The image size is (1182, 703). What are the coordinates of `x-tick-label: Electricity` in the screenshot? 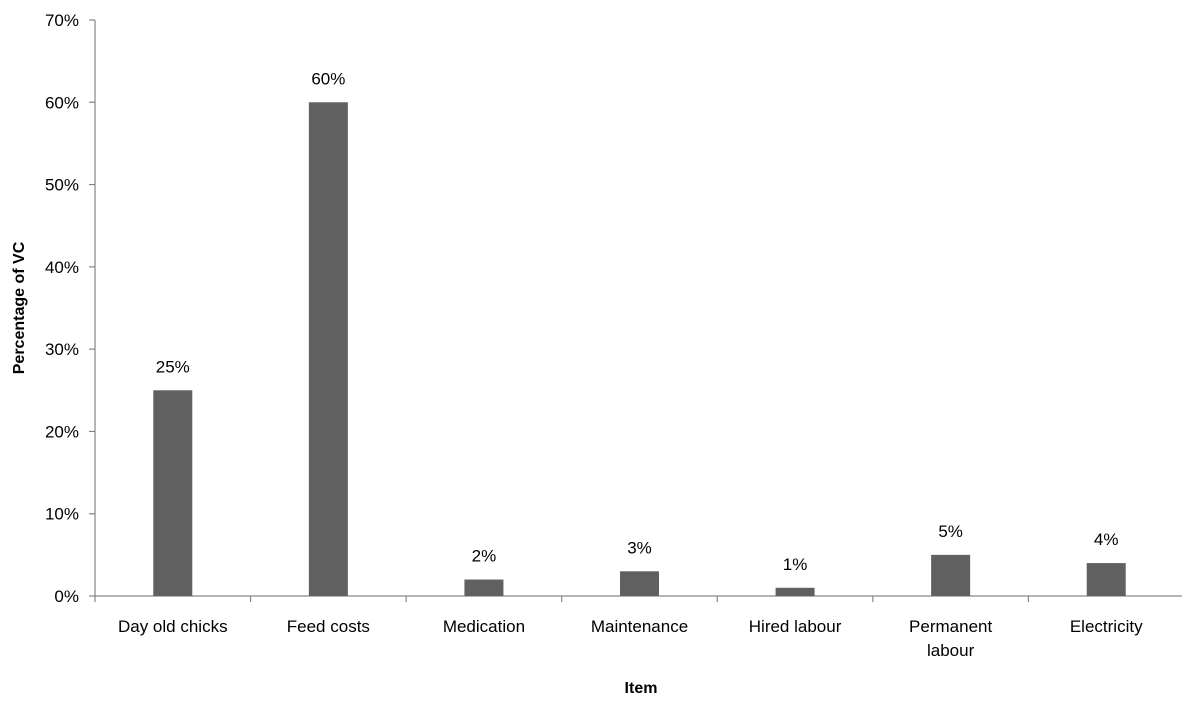 It's located at (1106, 626).